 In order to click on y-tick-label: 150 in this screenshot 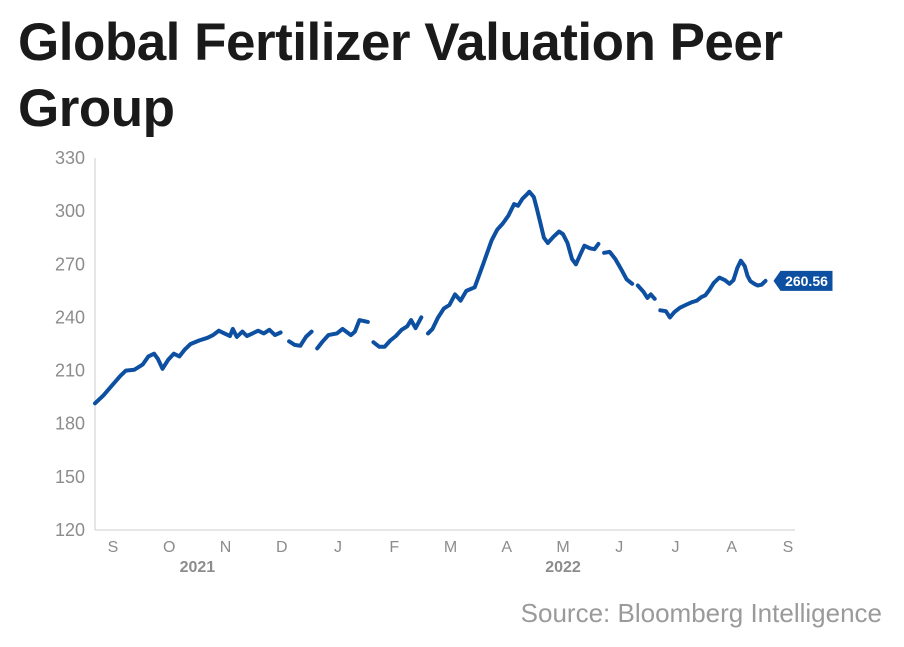, I will do `click(70, 477)`.